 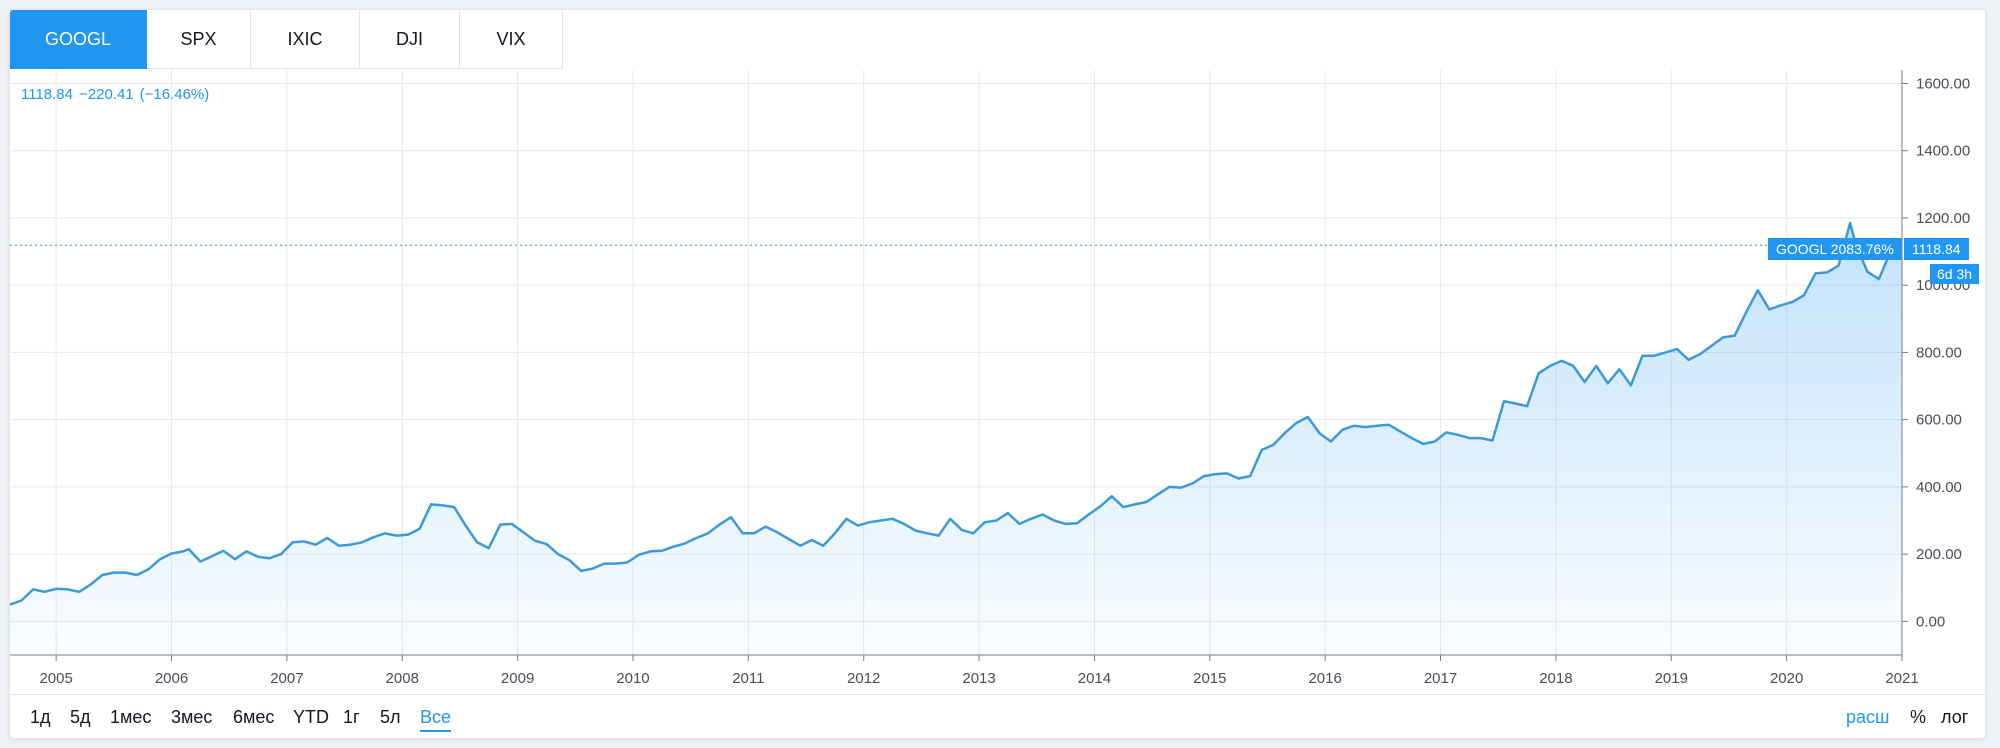 What do you see at coordinates (1324, 678) in the screenshot?
I see `x-tick-label: 2016` at bounding box center [1324, 678].